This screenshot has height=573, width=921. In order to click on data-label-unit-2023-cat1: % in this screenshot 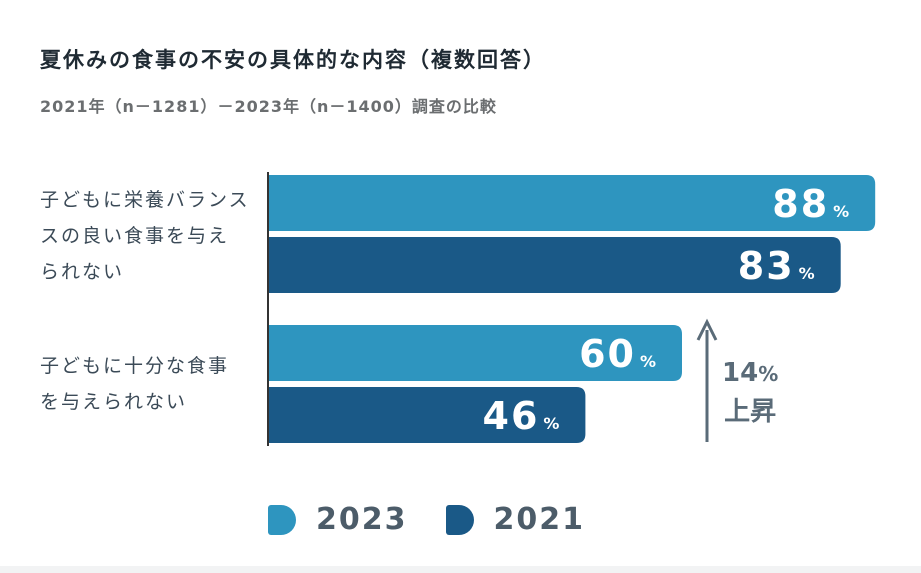, I will do `click(841, 211)`.